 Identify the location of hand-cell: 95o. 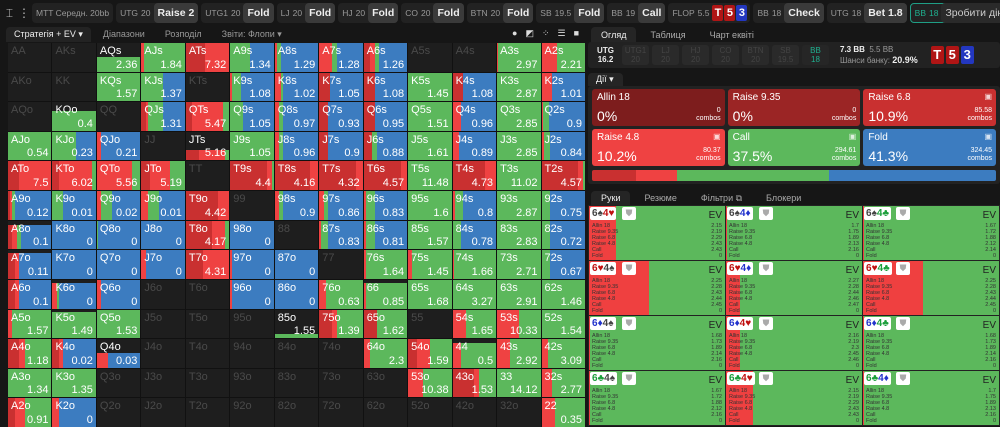
(252, 324).